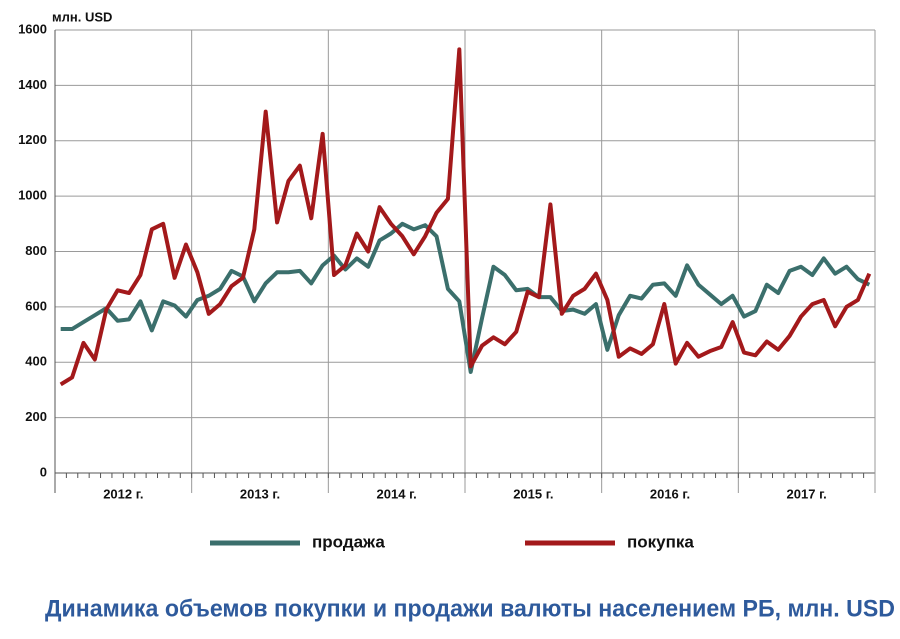 The width and height of the screenshot is (900, 639). Describe the element at coordinates (36, 416) in the screenshot. I see `y-tick-label: 200` at that location.